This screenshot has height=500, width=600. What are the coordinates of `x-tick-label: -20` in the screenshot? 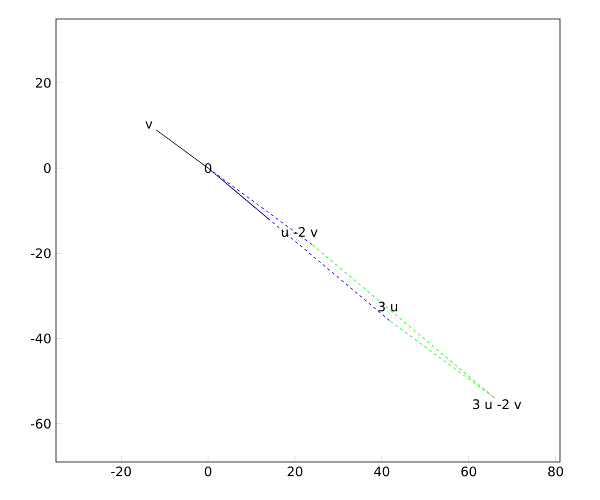 It's located at (121, 471).